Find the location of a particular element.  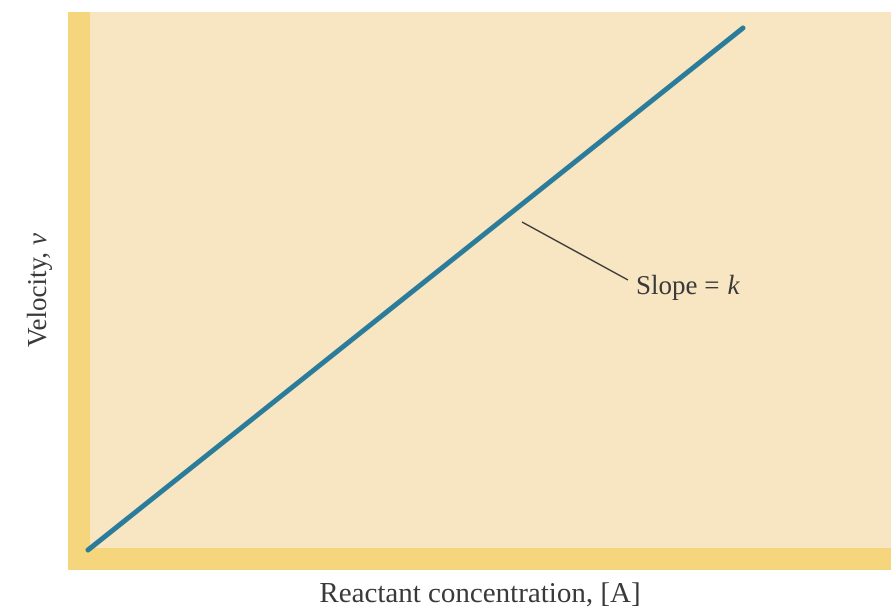

y-axis-label: Velocity, v is located at coordinates (37, 290).